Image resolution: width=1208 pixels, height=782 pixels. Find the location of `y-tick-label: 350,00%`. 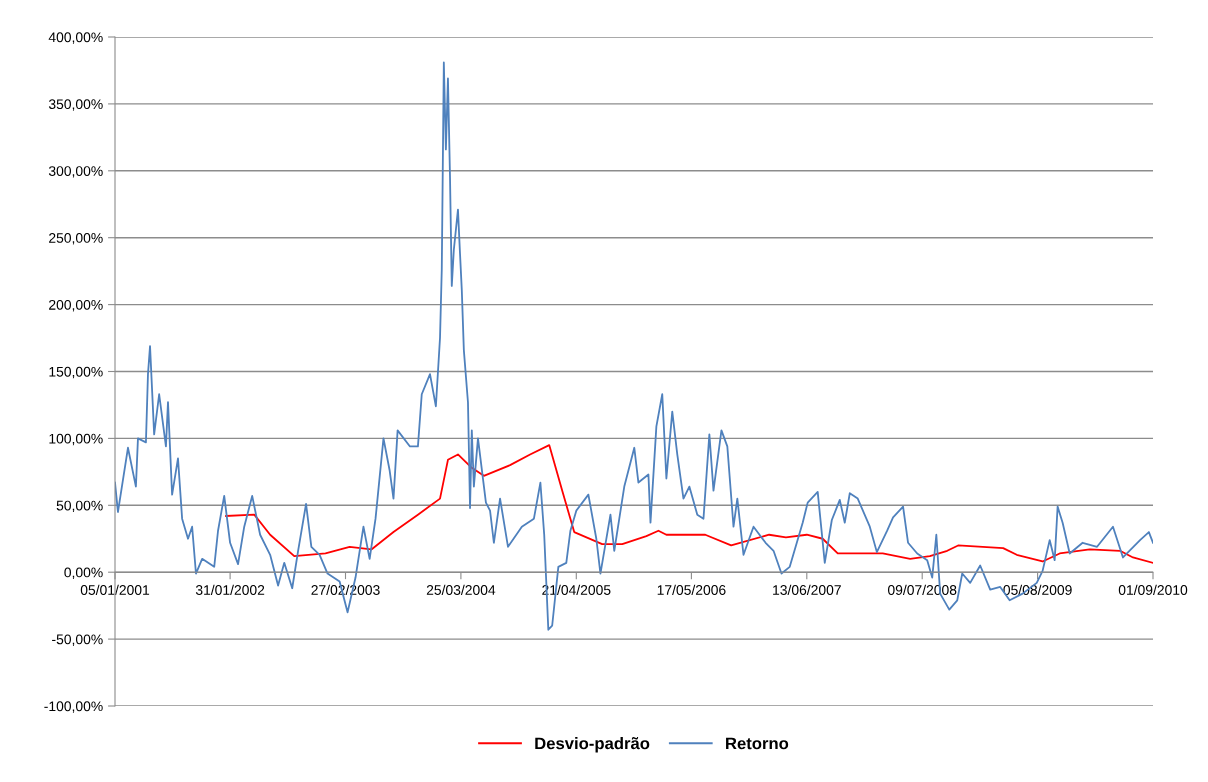

y-tick-label: 350,00% is located at coordinates (75, 105).